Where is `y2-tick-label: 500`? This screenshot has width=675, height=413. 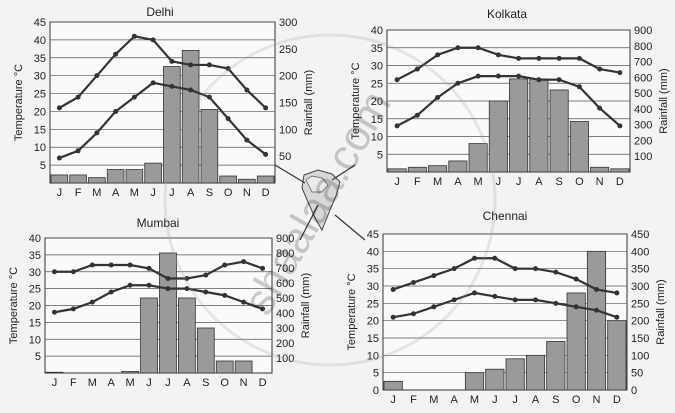
y2-tick-label: 500 is located at coordinates (285, 299).